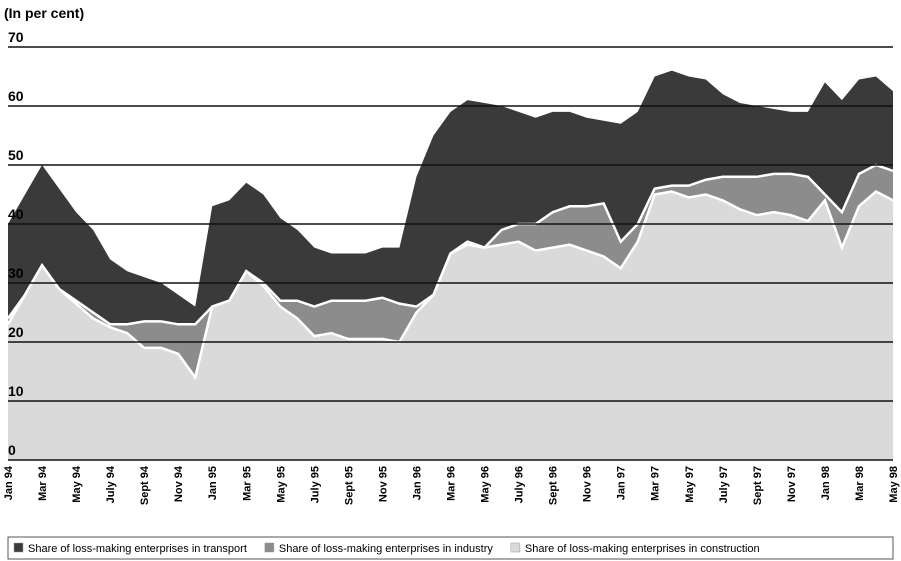 This screenshot has height=561, width=901. What do you see at coordinates (247, 483) in the screenshot?
I see `x-tick-label: Mar 95` at bounding box center [247, 483].